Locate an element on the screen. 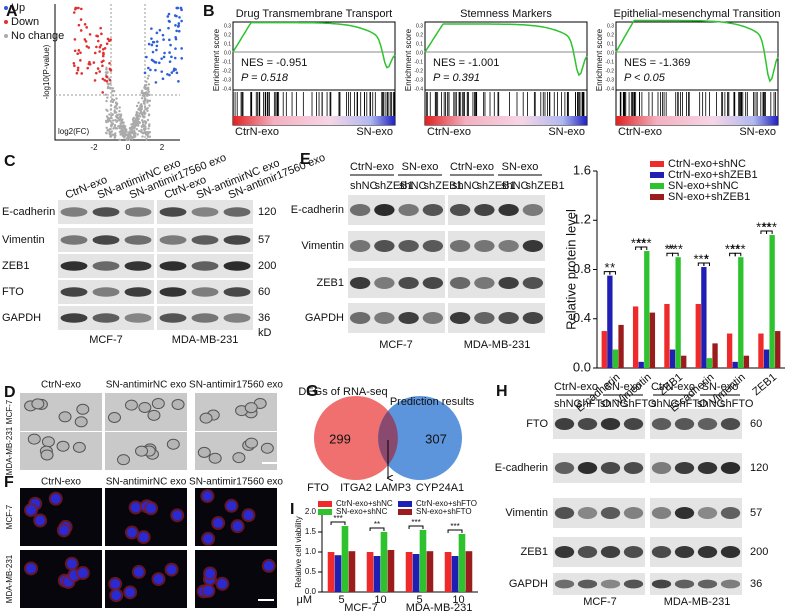  p-value: P = 0.391 is located at coordinates (456, 78).